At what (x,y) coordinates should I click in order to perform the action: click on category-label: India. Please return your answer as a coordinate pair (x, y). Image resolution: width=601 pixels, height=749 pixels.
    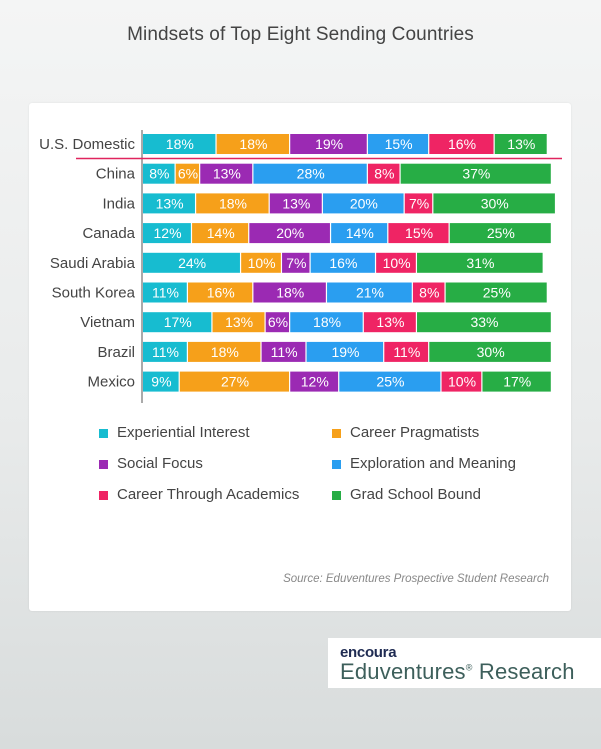
    Looking at the image, I should click on (118, 203).